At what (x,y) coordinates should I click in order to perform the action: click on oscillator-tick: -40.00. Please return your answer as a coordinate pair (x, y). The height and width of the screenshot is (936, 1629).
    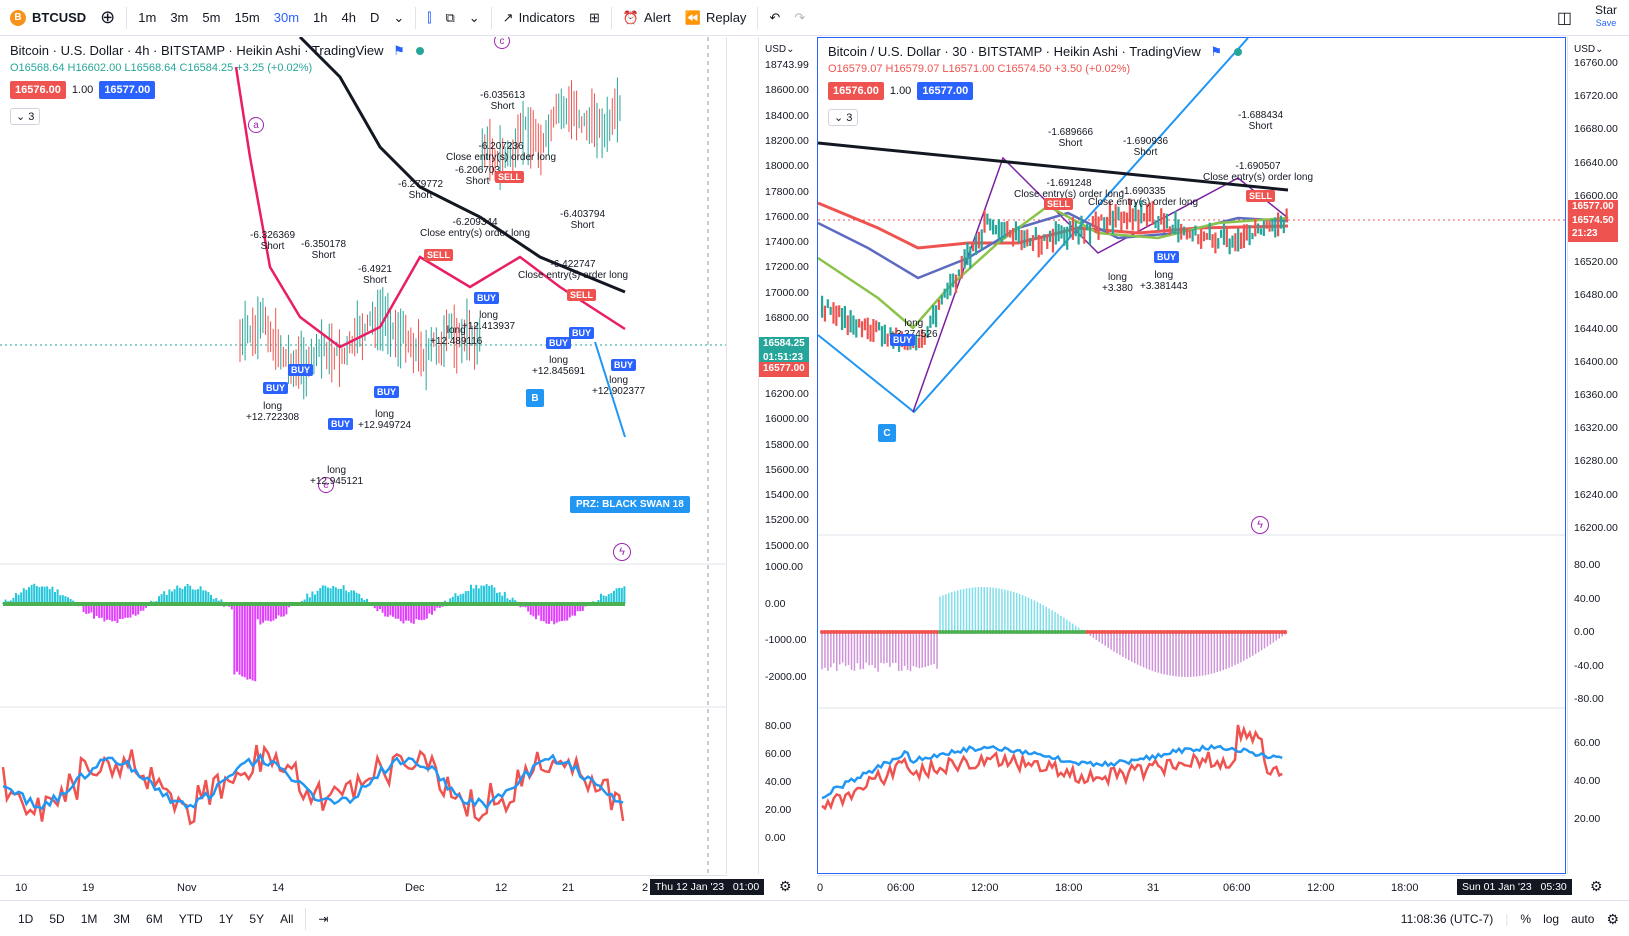
    Looking at the image, I should click on (1589, 665).